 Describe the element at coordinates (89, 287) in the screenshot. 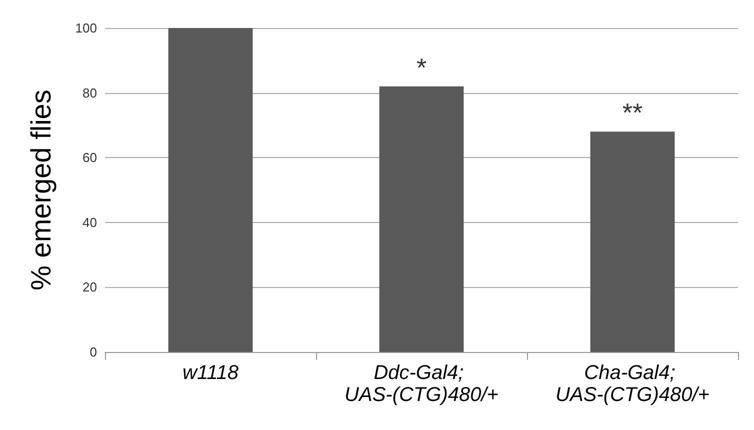

I see `y-tick-label: 20` at that location.